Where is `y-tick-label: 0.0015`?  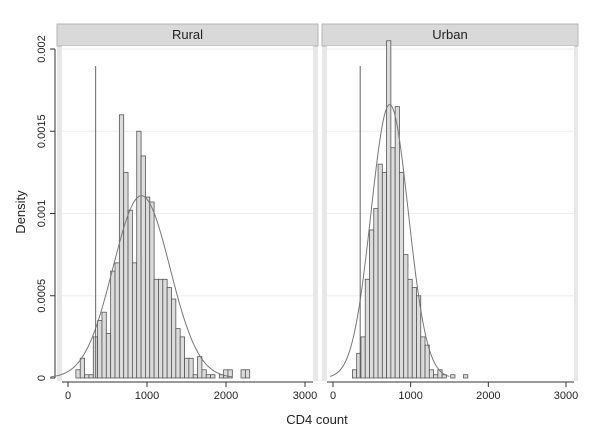 y-tick-label: 0.0015 is located at coordinates (42, 131).